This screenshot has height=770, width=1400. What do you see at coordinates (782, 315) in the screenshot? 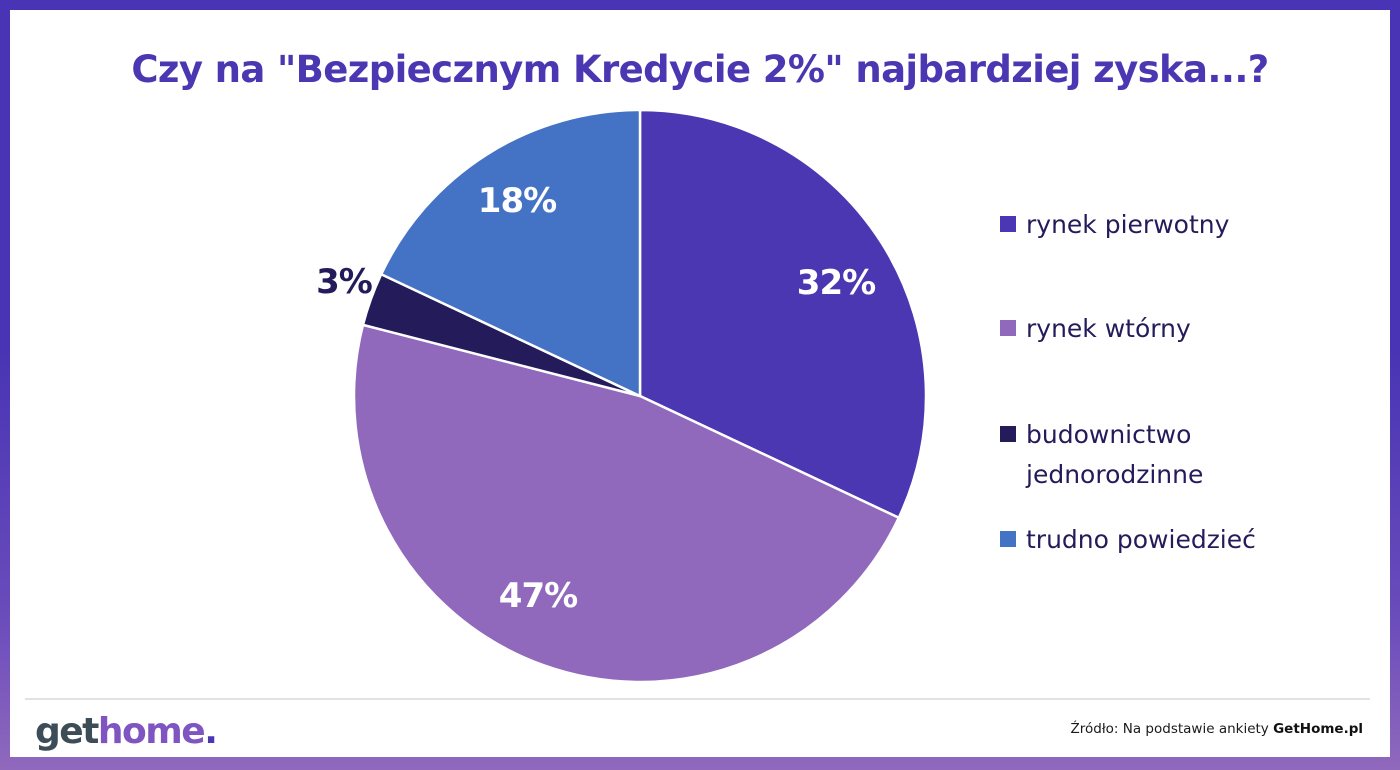
I see `pie-slice-rynek-pierwotny` at bounding box center [782, 315].